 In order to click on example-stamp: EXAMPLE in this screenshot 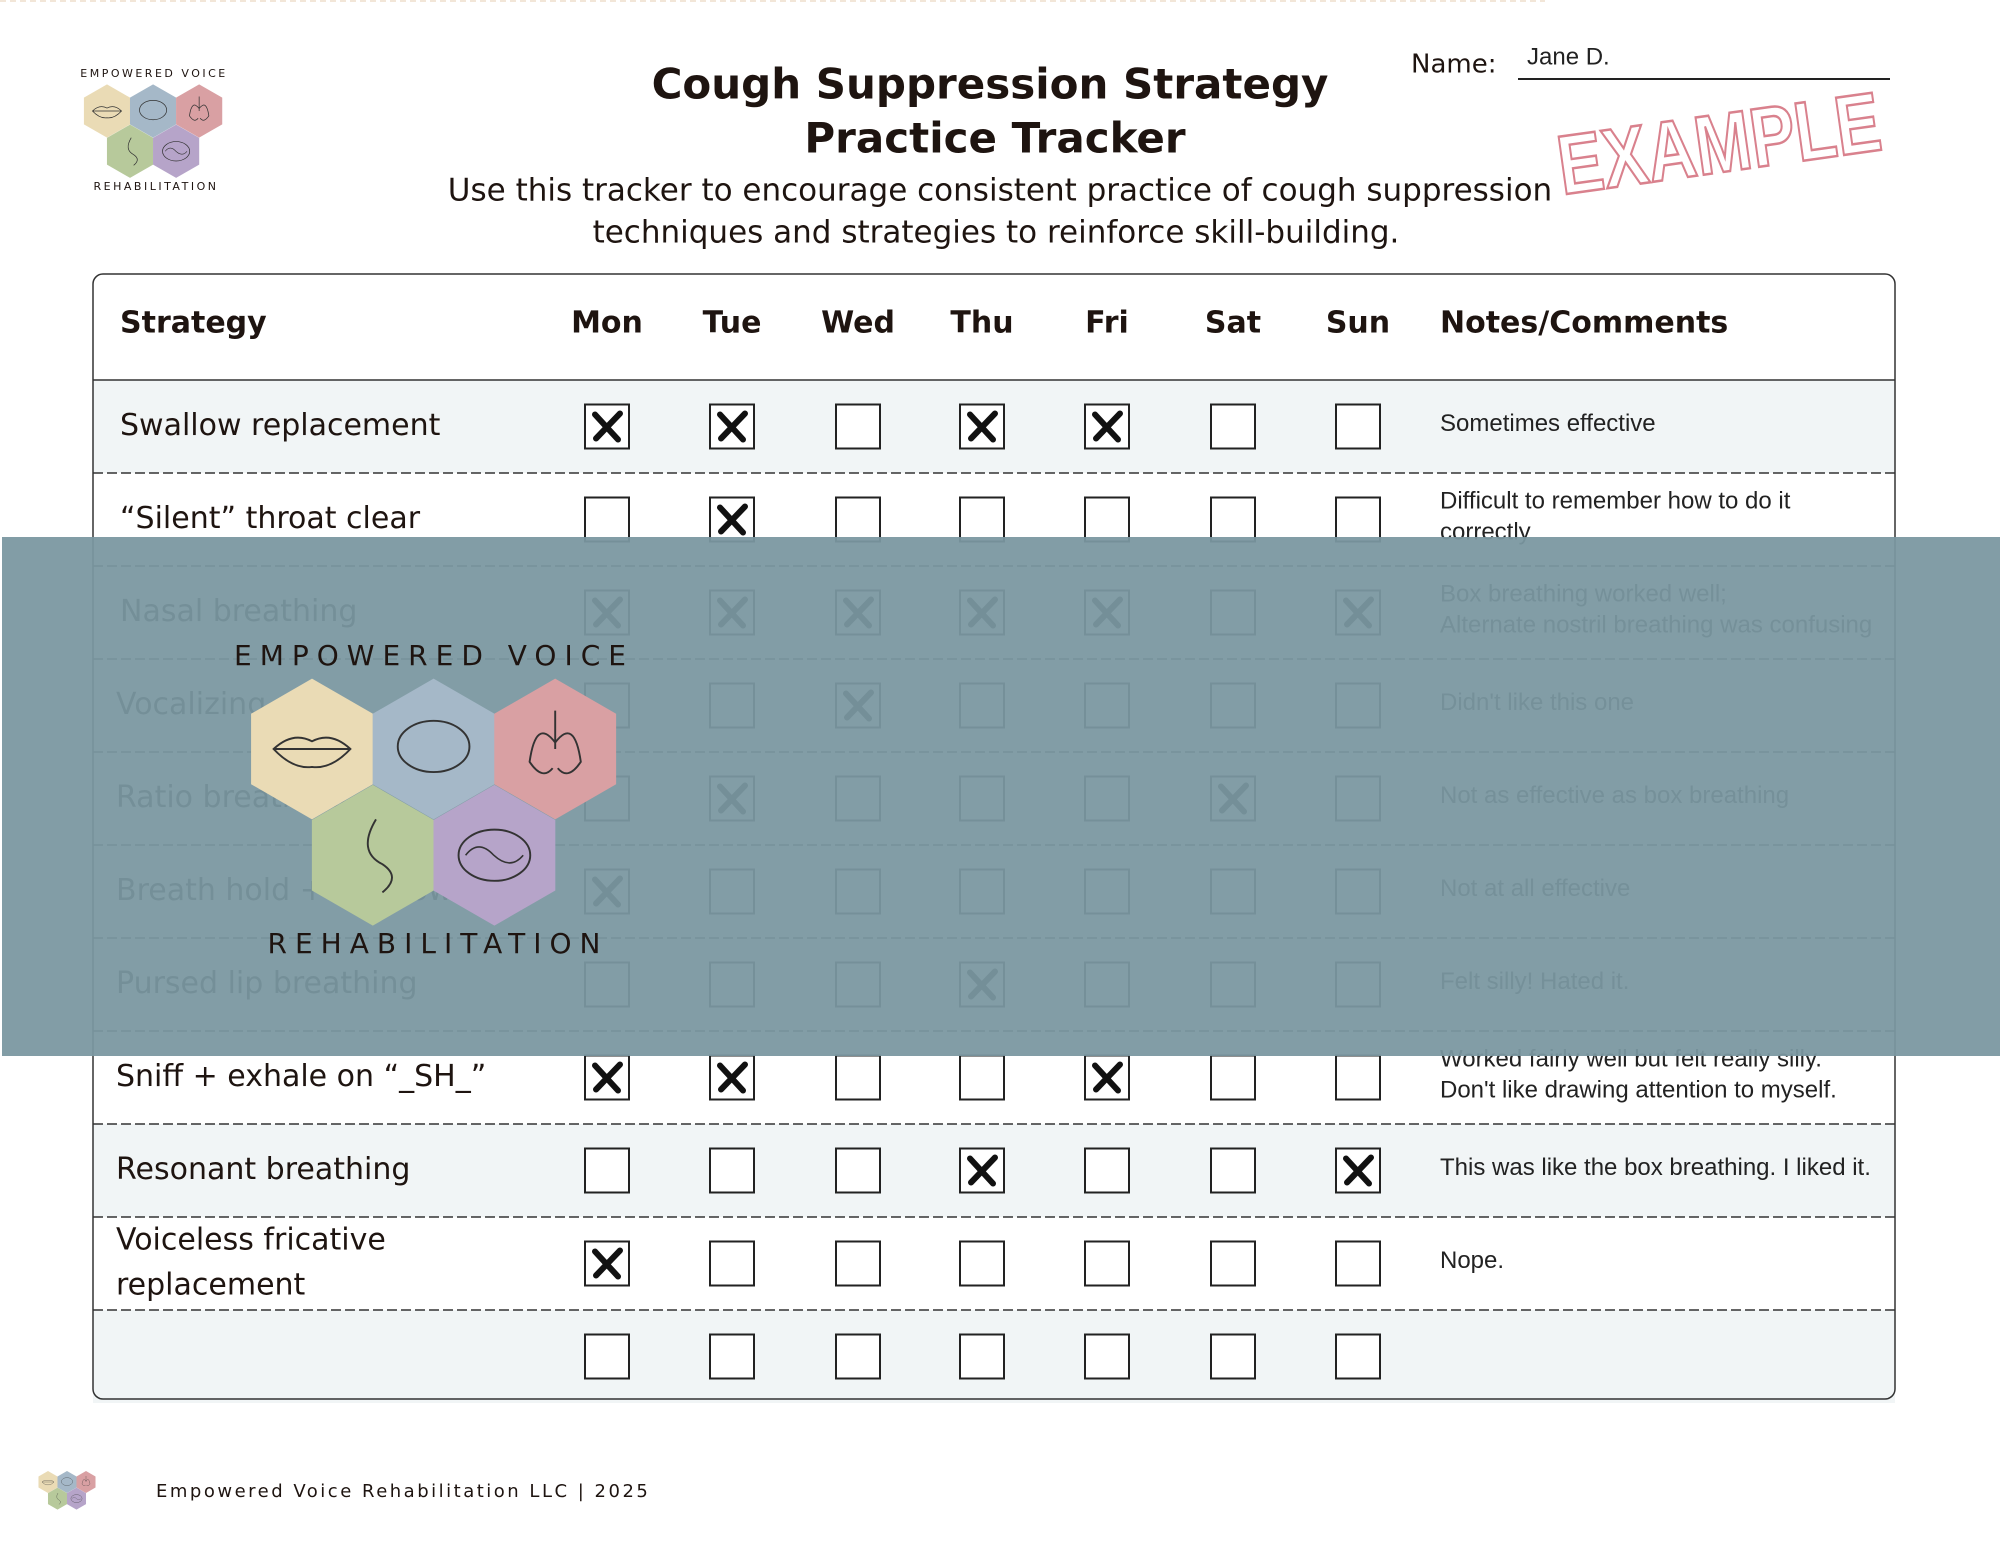, I will do `click(1719, 144)`.